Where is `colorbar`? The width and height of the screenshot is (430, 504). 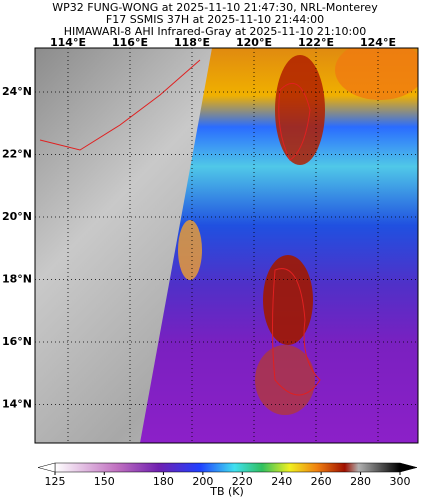
colorbar is located at coordinates (227, 467).